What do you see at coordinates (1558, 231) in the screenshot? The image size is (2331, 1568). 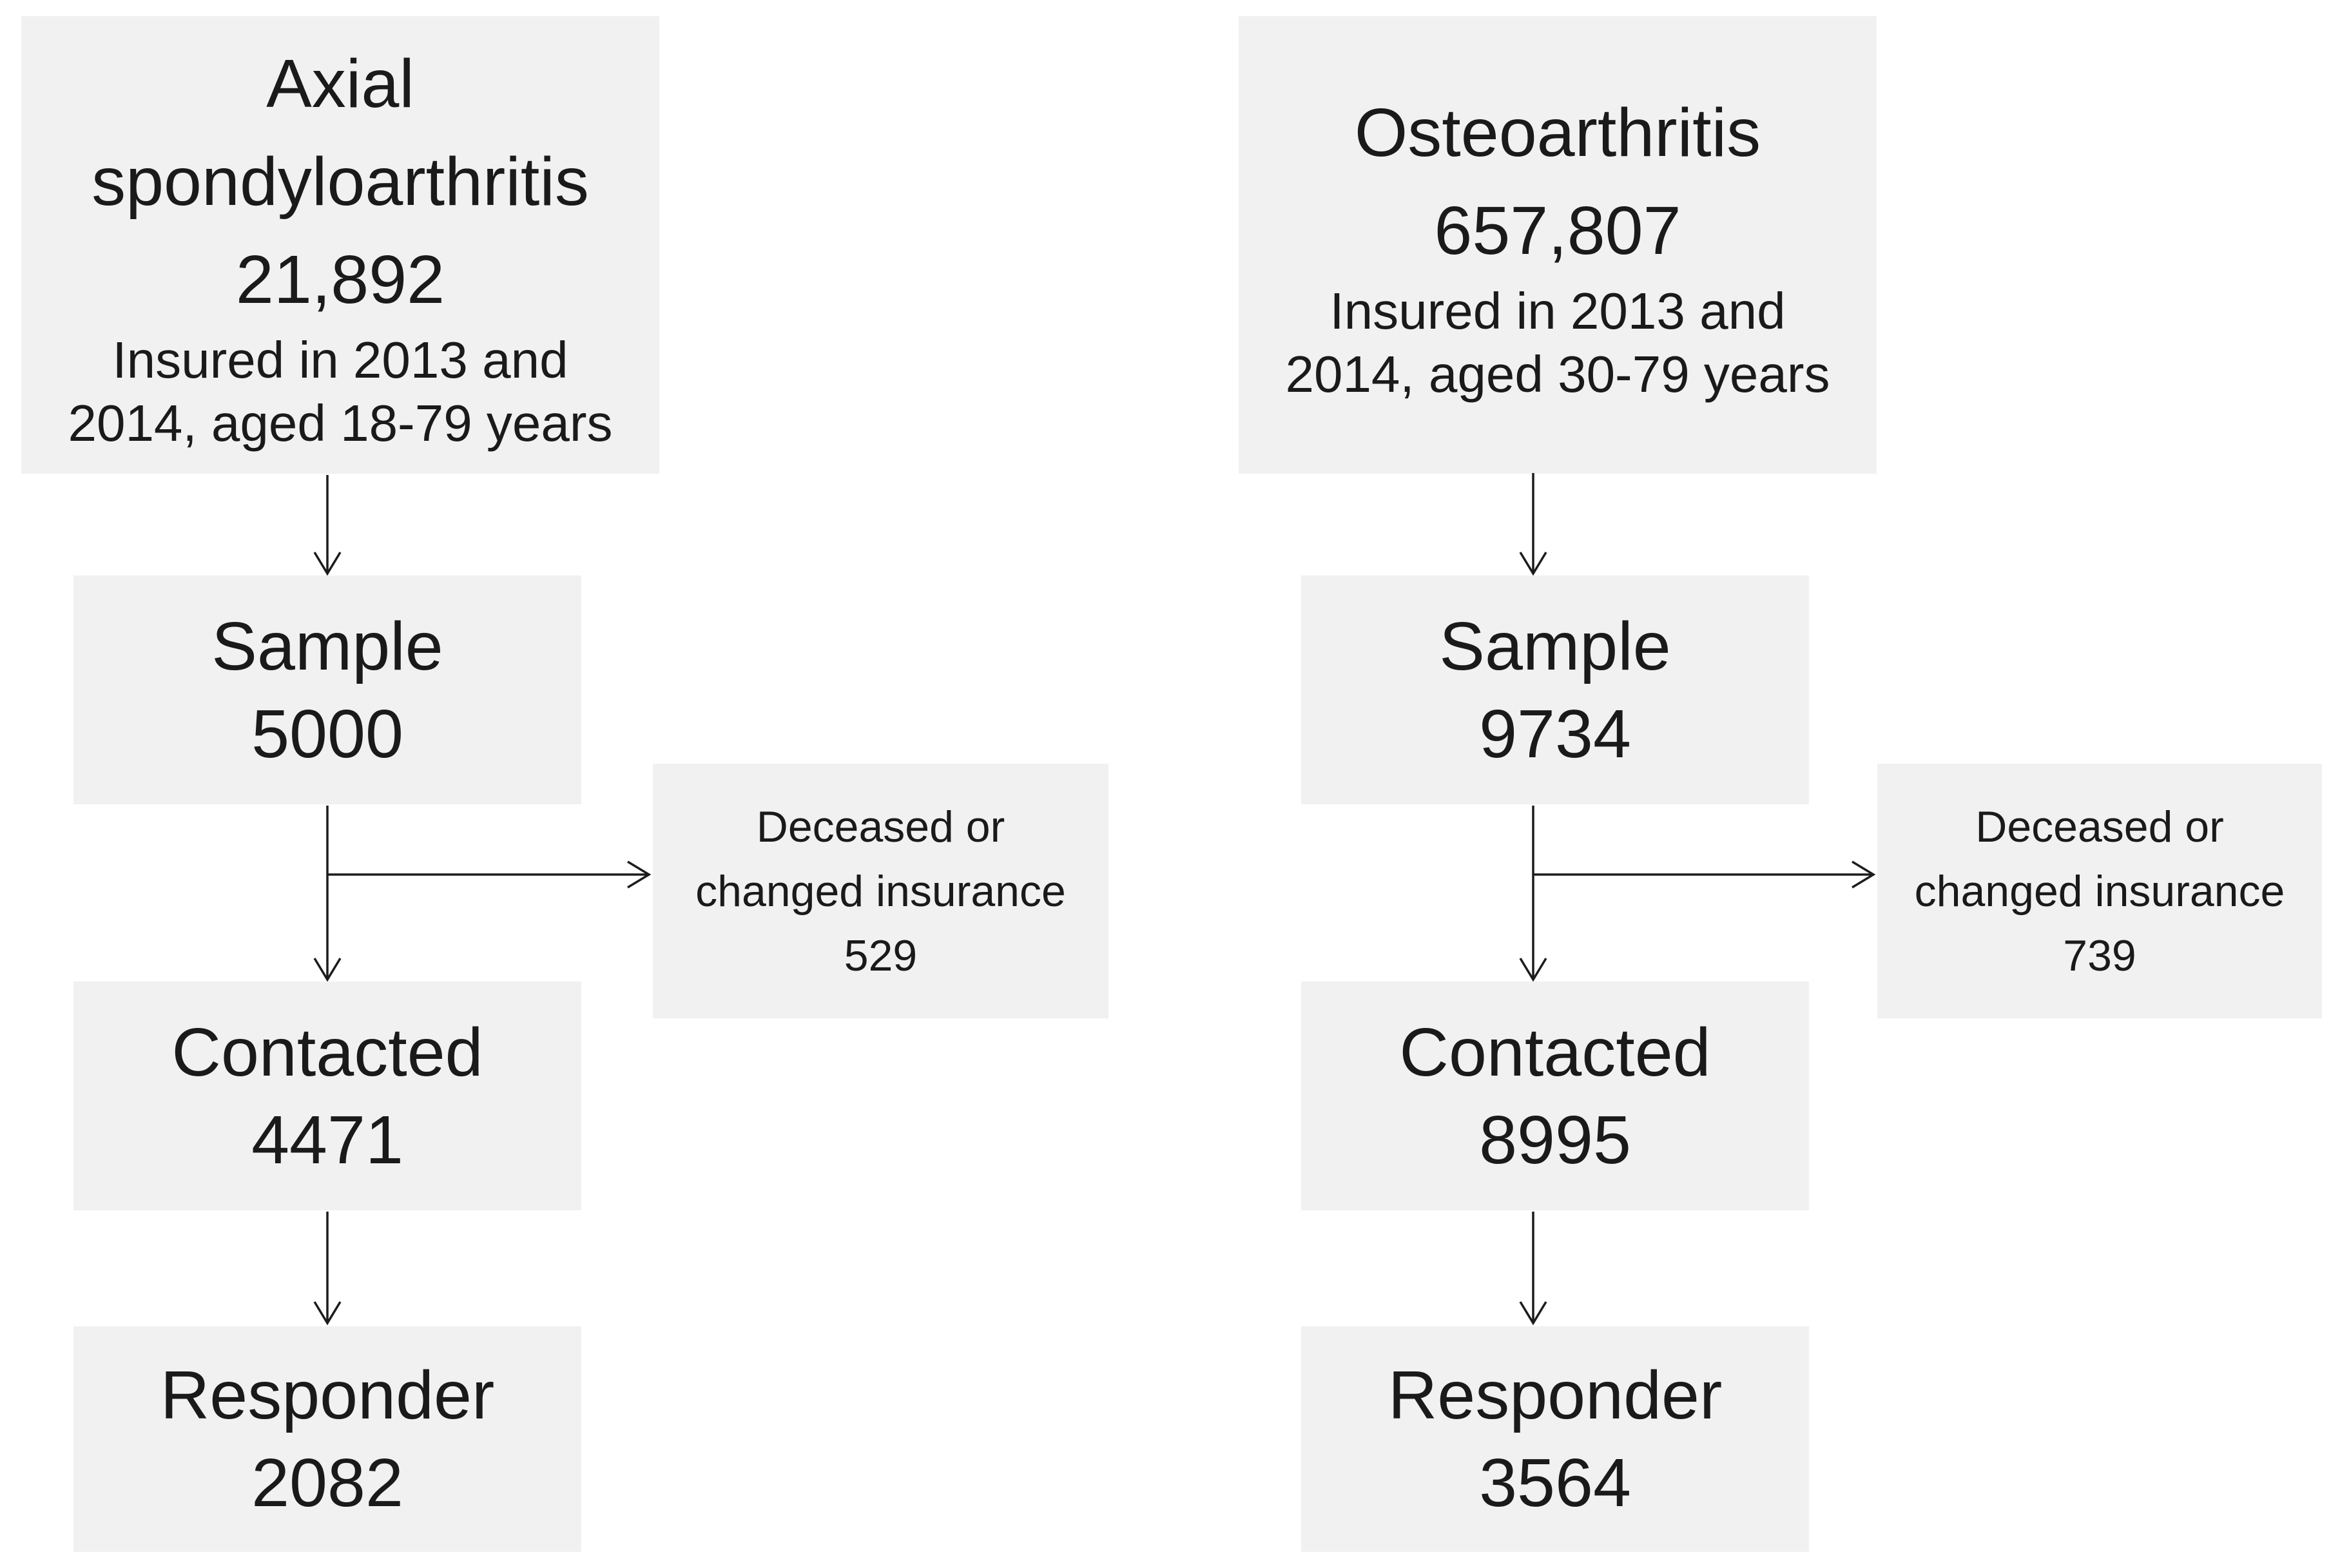 I see `population-count: 657,807` at bounding box center [1558, 231].